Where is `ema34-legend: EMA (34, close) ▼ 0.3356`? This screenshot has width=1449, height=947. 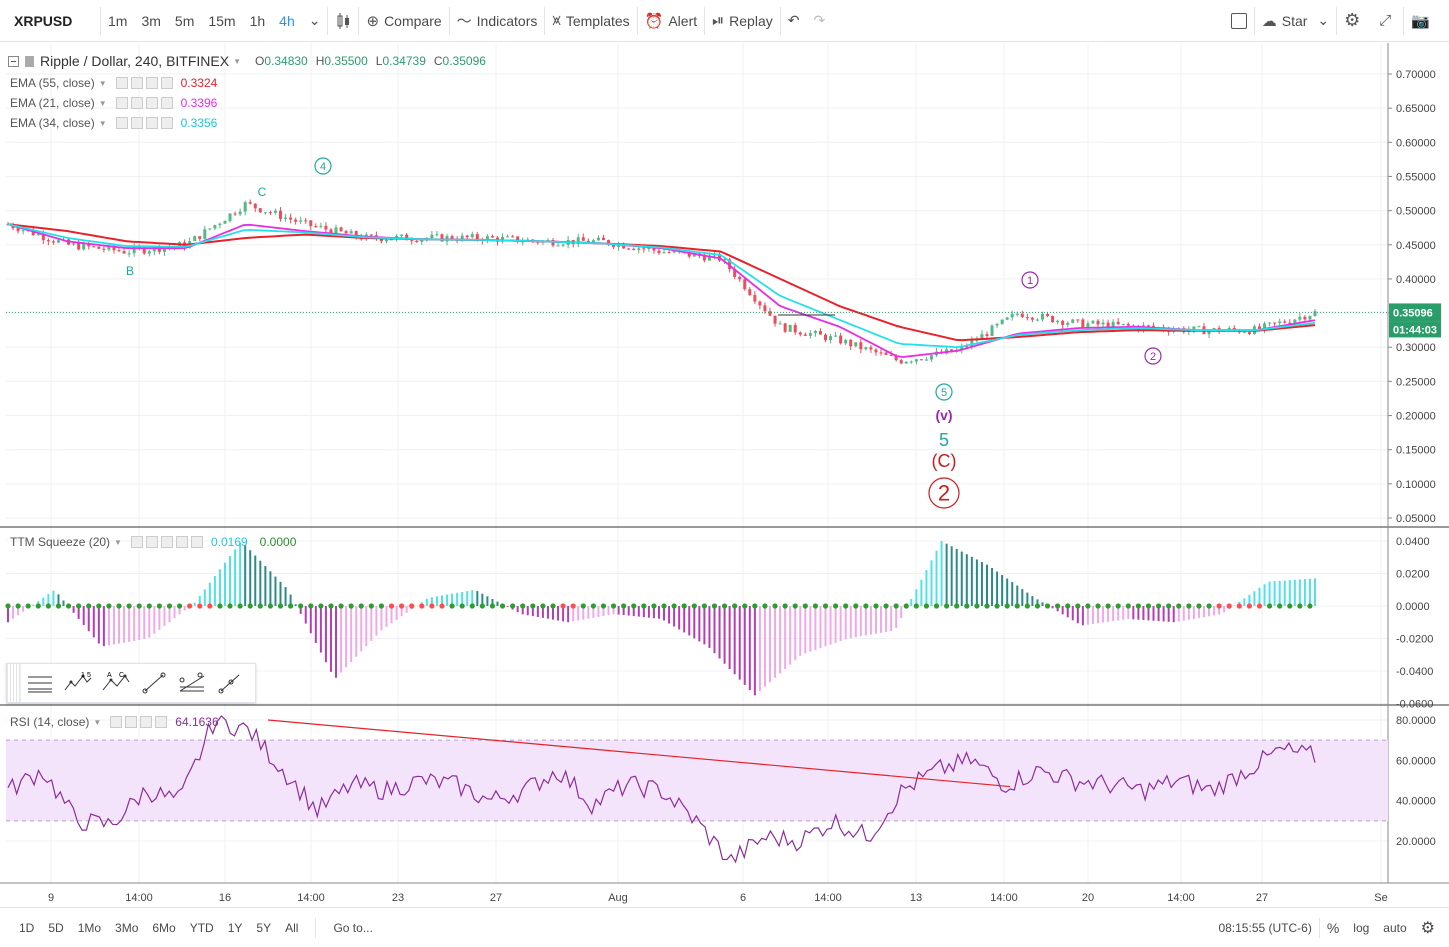 ema34-legend: EMA (34, close) ▼ 0.3356 is located at coordinates (113, 123).